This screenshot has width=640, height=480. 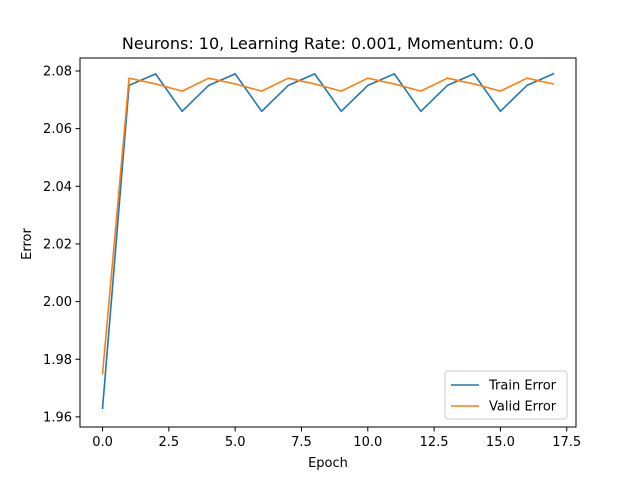 What do you see at coordinates (57, 129) in the screenshot?
I see `y-tick-label: 2.06` at bounding box center [57, 129].